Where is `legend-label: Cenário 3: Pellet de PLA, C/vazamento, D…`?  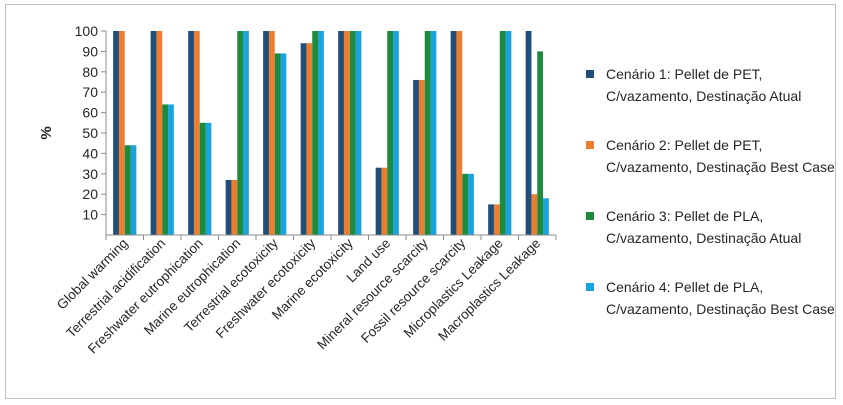 legend-label: Cenário 3: Pellet de PLA, C/vazamento, D… is located at coordinates (704, 227).